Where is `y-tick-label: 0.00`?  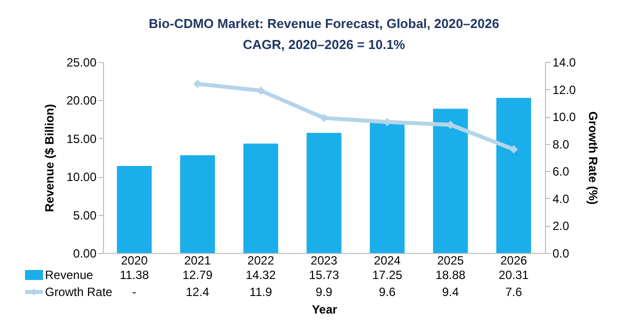
y-tick-label: 0.00 is located at coordinates (85, 253).